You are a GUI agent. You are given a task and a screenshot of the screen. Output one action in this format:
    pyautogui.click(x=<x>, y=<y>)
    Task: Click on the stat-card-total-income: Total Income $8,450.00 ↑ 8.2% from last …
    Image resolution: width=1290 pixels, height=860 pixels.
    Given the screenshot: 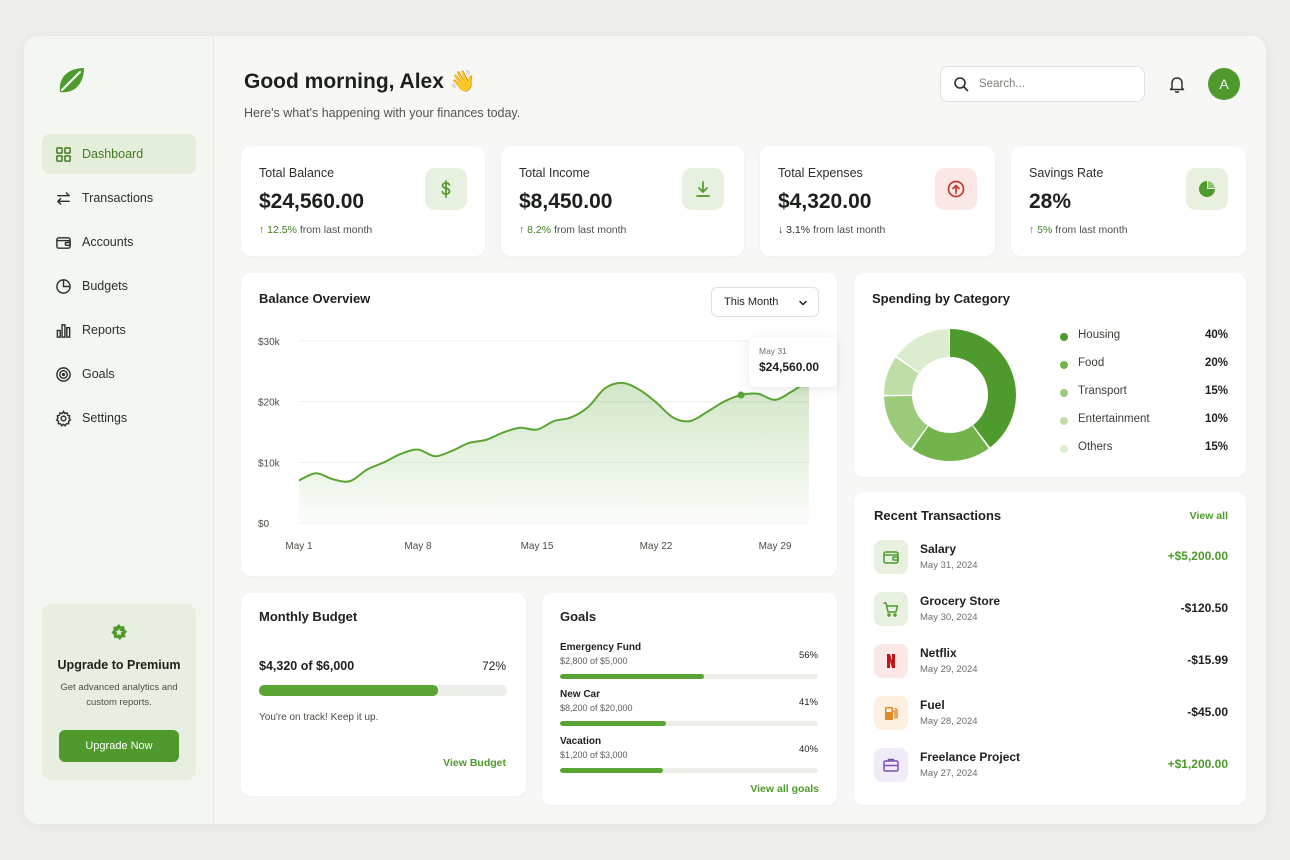 What is the action you would take?
    pyautogui.click(x=622, y=201)
    